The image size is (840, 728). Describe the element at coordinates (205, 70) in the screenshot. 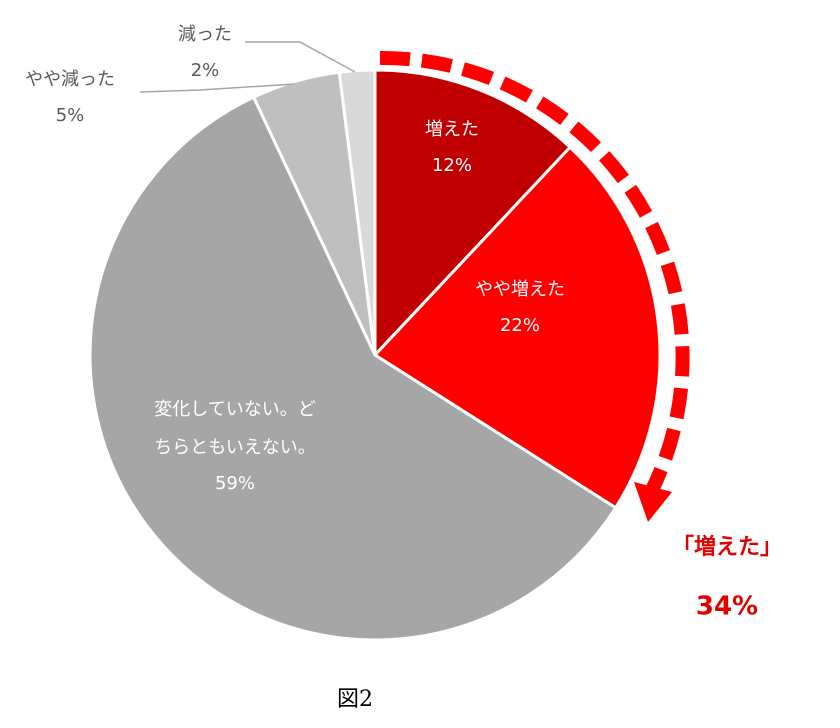

I see `value-label: 2%` at that location.